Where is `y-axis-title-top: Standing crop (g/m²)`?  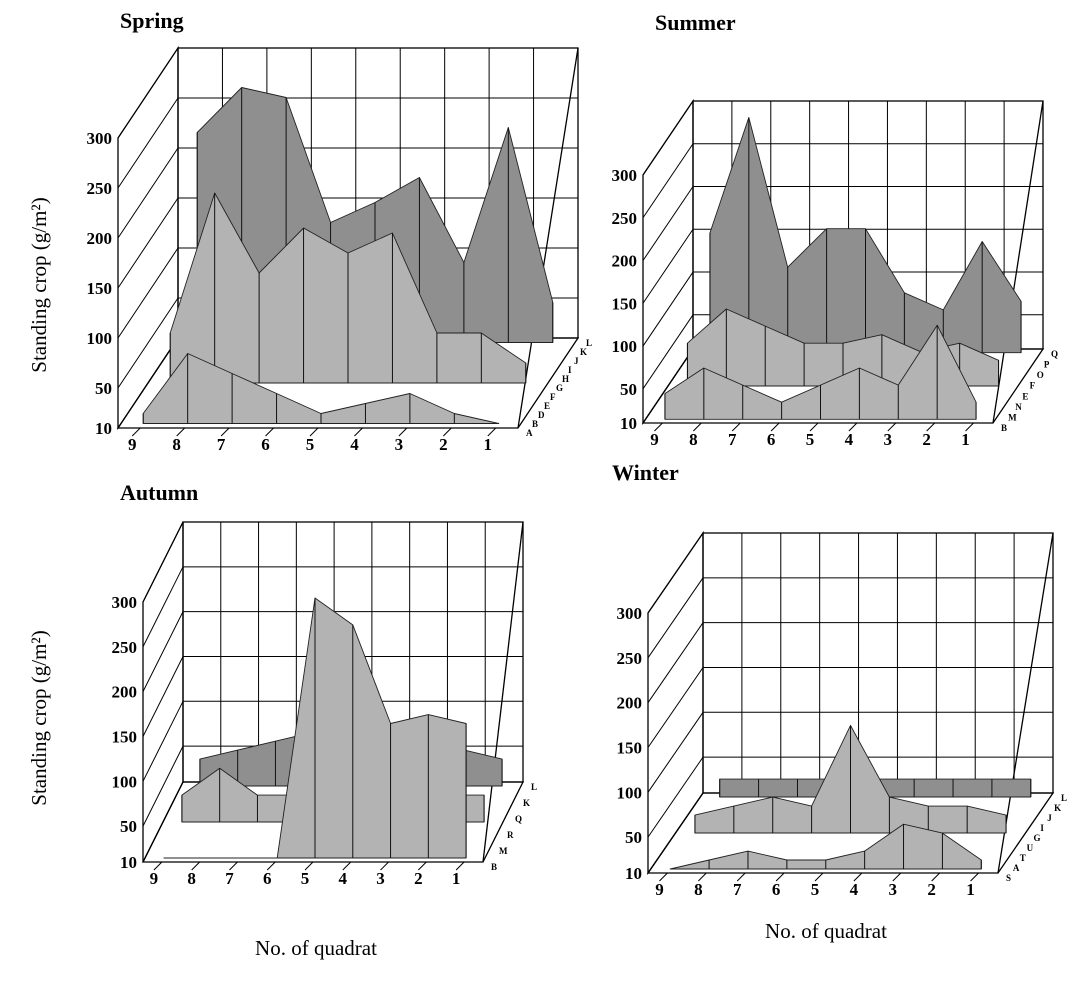 y-axis-title-top: Standing crop (g/m²) is located at coordinates (39, 284).